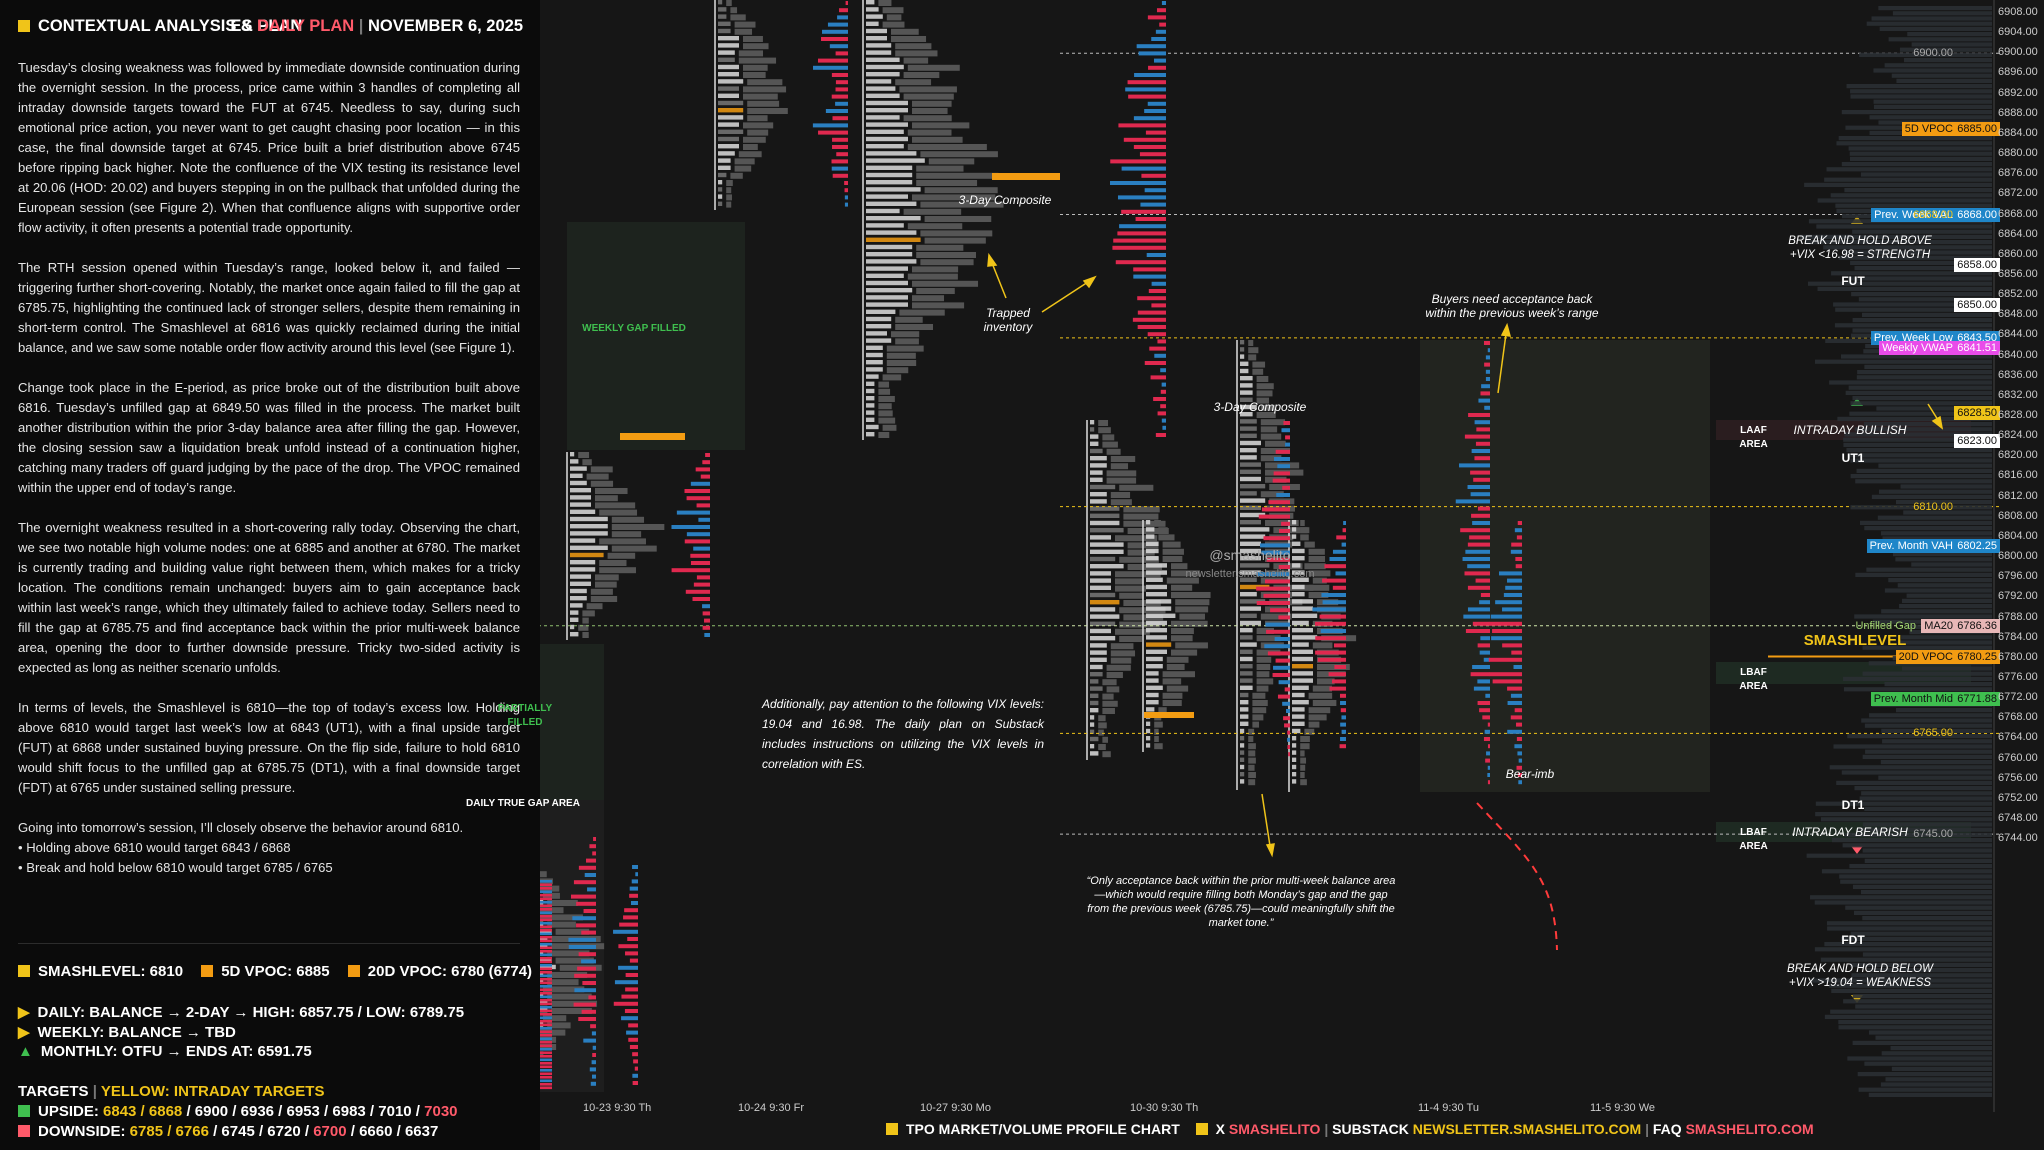  What do you see at coordinates (1274, 1129) in the screenshot?
I see `footer-x-handle: SMASHELITO` at bounding box center [1274, 1129].